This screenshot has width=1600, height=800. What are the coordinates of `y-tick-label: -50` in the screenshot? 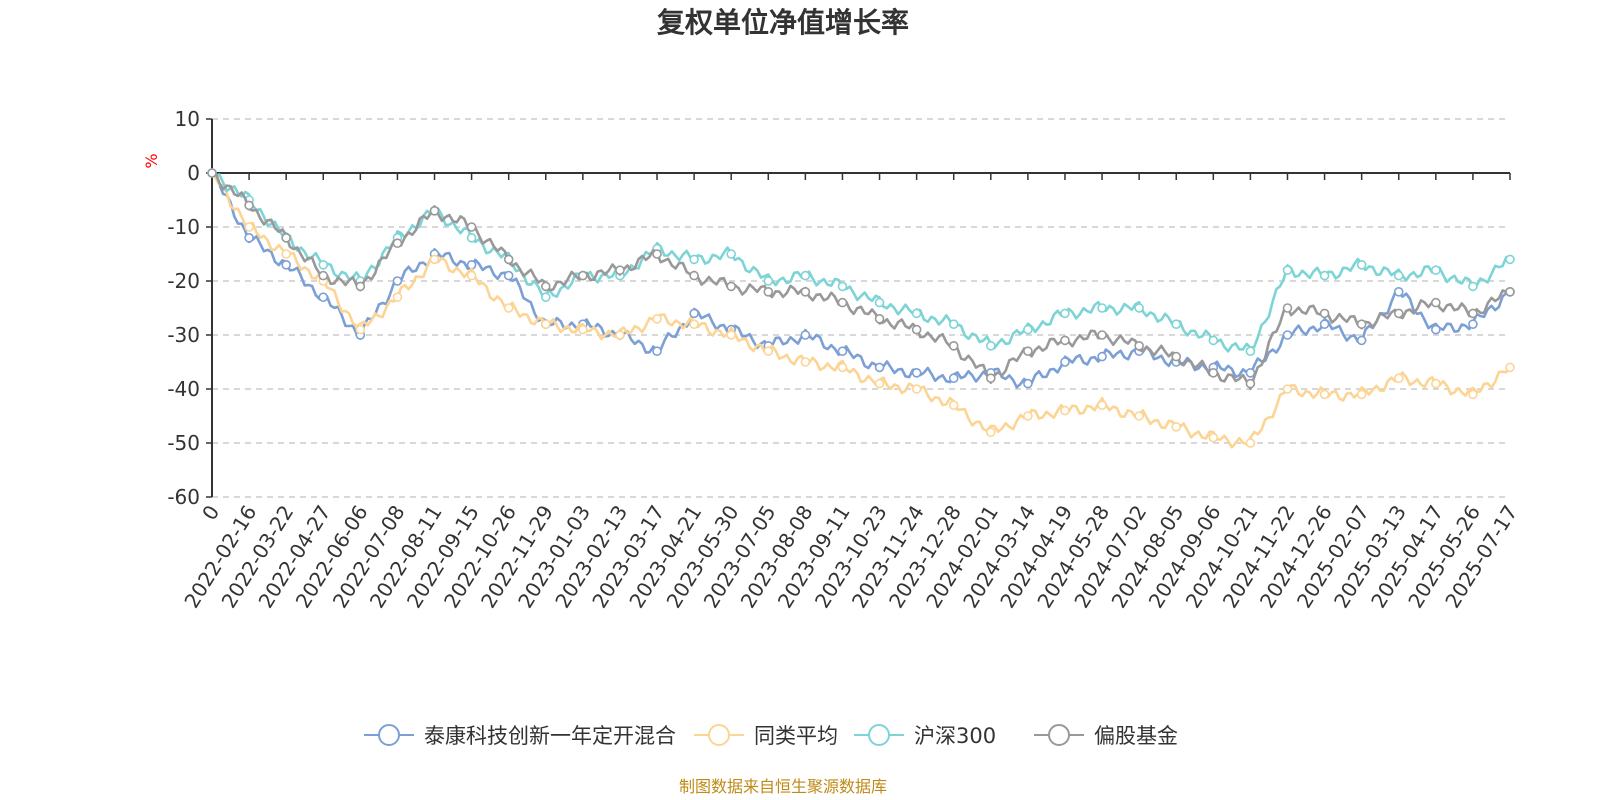 It's located at (183, 443).